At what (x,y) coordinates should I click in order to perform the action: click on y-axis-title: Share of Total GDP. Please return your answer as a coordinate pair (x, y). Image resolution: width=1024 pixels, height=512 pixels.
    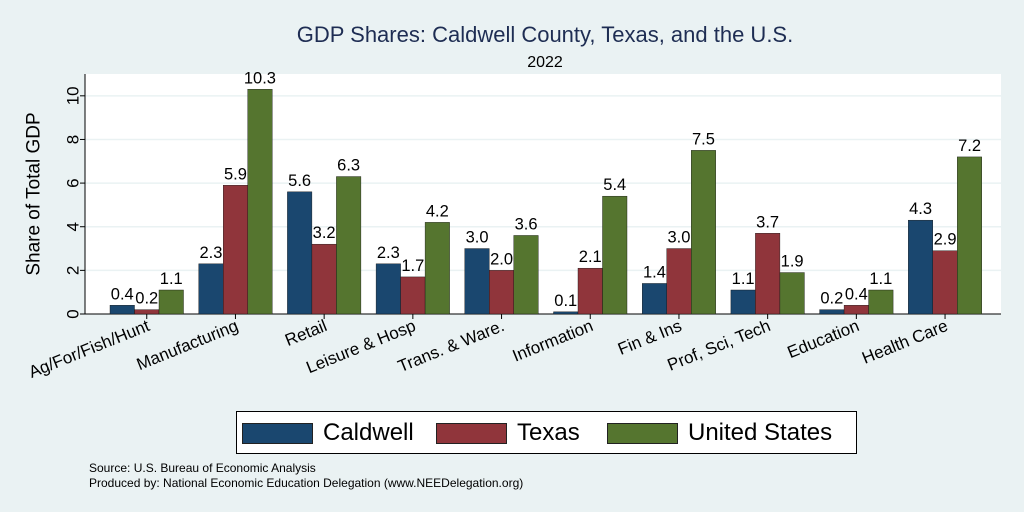
    Looking at the image, I should click on (34, 193).